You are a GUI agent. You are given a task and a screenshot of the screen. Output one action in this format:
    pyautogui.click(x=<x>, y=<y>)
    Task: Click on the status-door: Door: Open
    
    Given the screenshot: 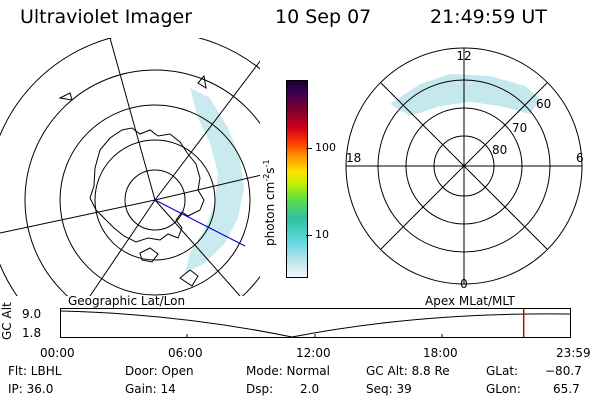 What is the action you would take?
    pyautogui.click(x=159, y=371)
    